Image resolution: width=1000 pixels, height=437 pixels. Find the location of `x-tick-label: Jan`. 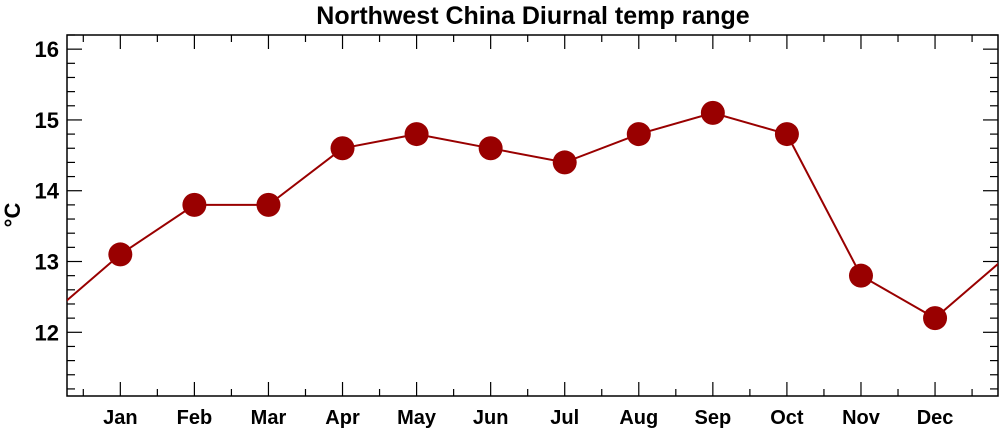

x-tick-label: Jan is located at coordinates (120, 418).